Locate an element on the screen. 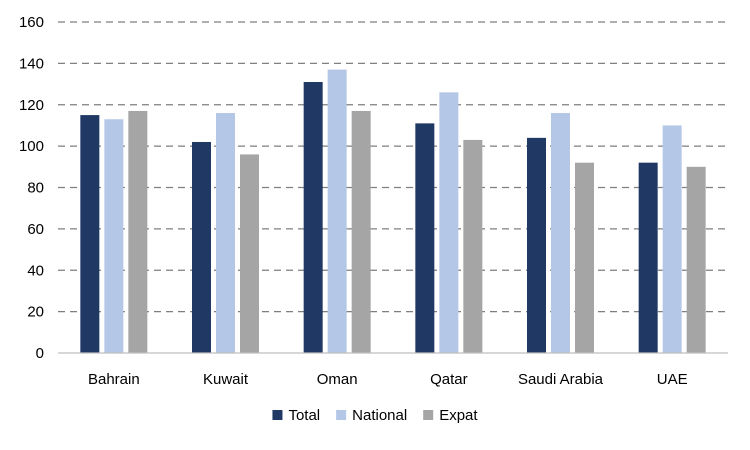 The width and height of the screenshot is (750, 450). x-axis: Bahrain Kuwait Oman Qatar Saudi Arabia UAE is located at coordinates (388, 379).